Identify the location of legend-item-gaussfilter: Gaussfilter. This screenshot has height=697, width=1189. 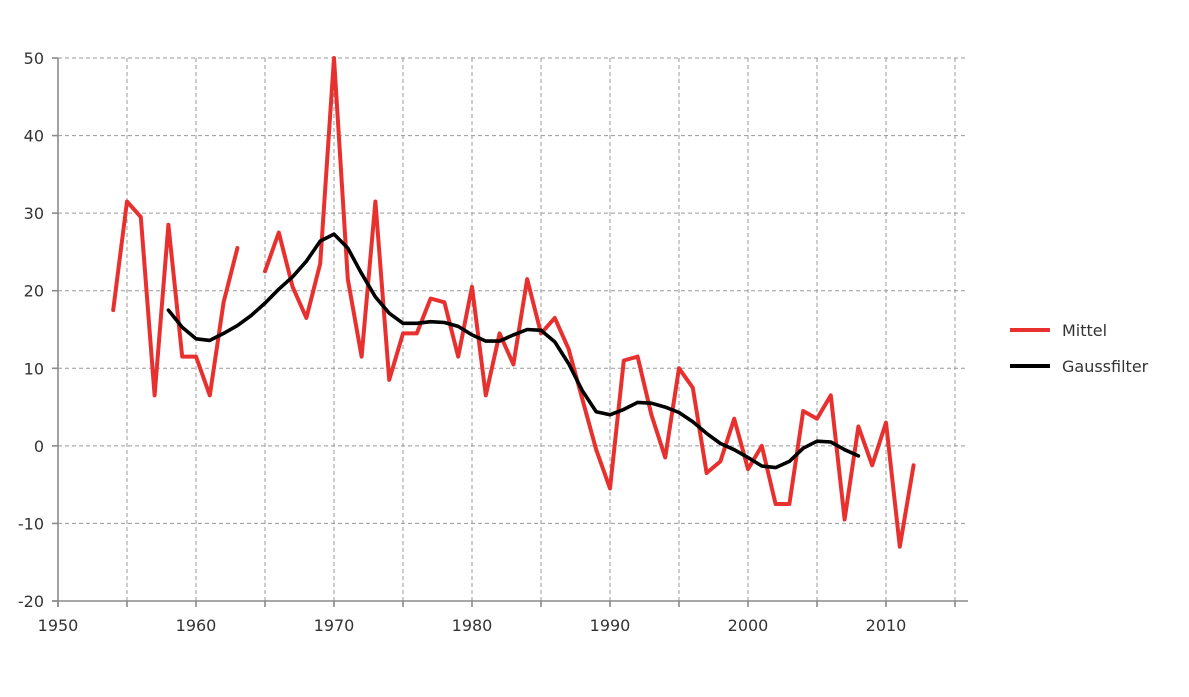
(1079, 366).